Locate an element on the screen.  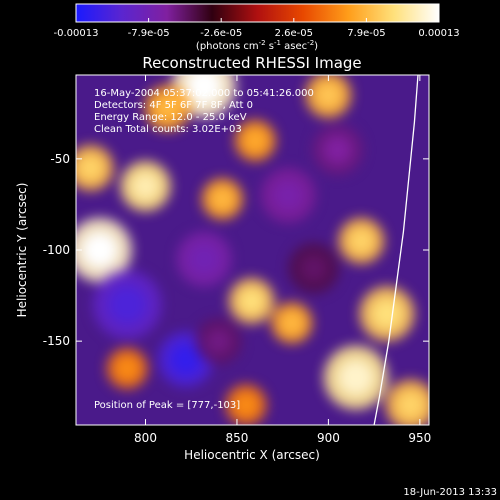
colorbar-tick-label: 0.00013 is located at coordinates (438, 33).